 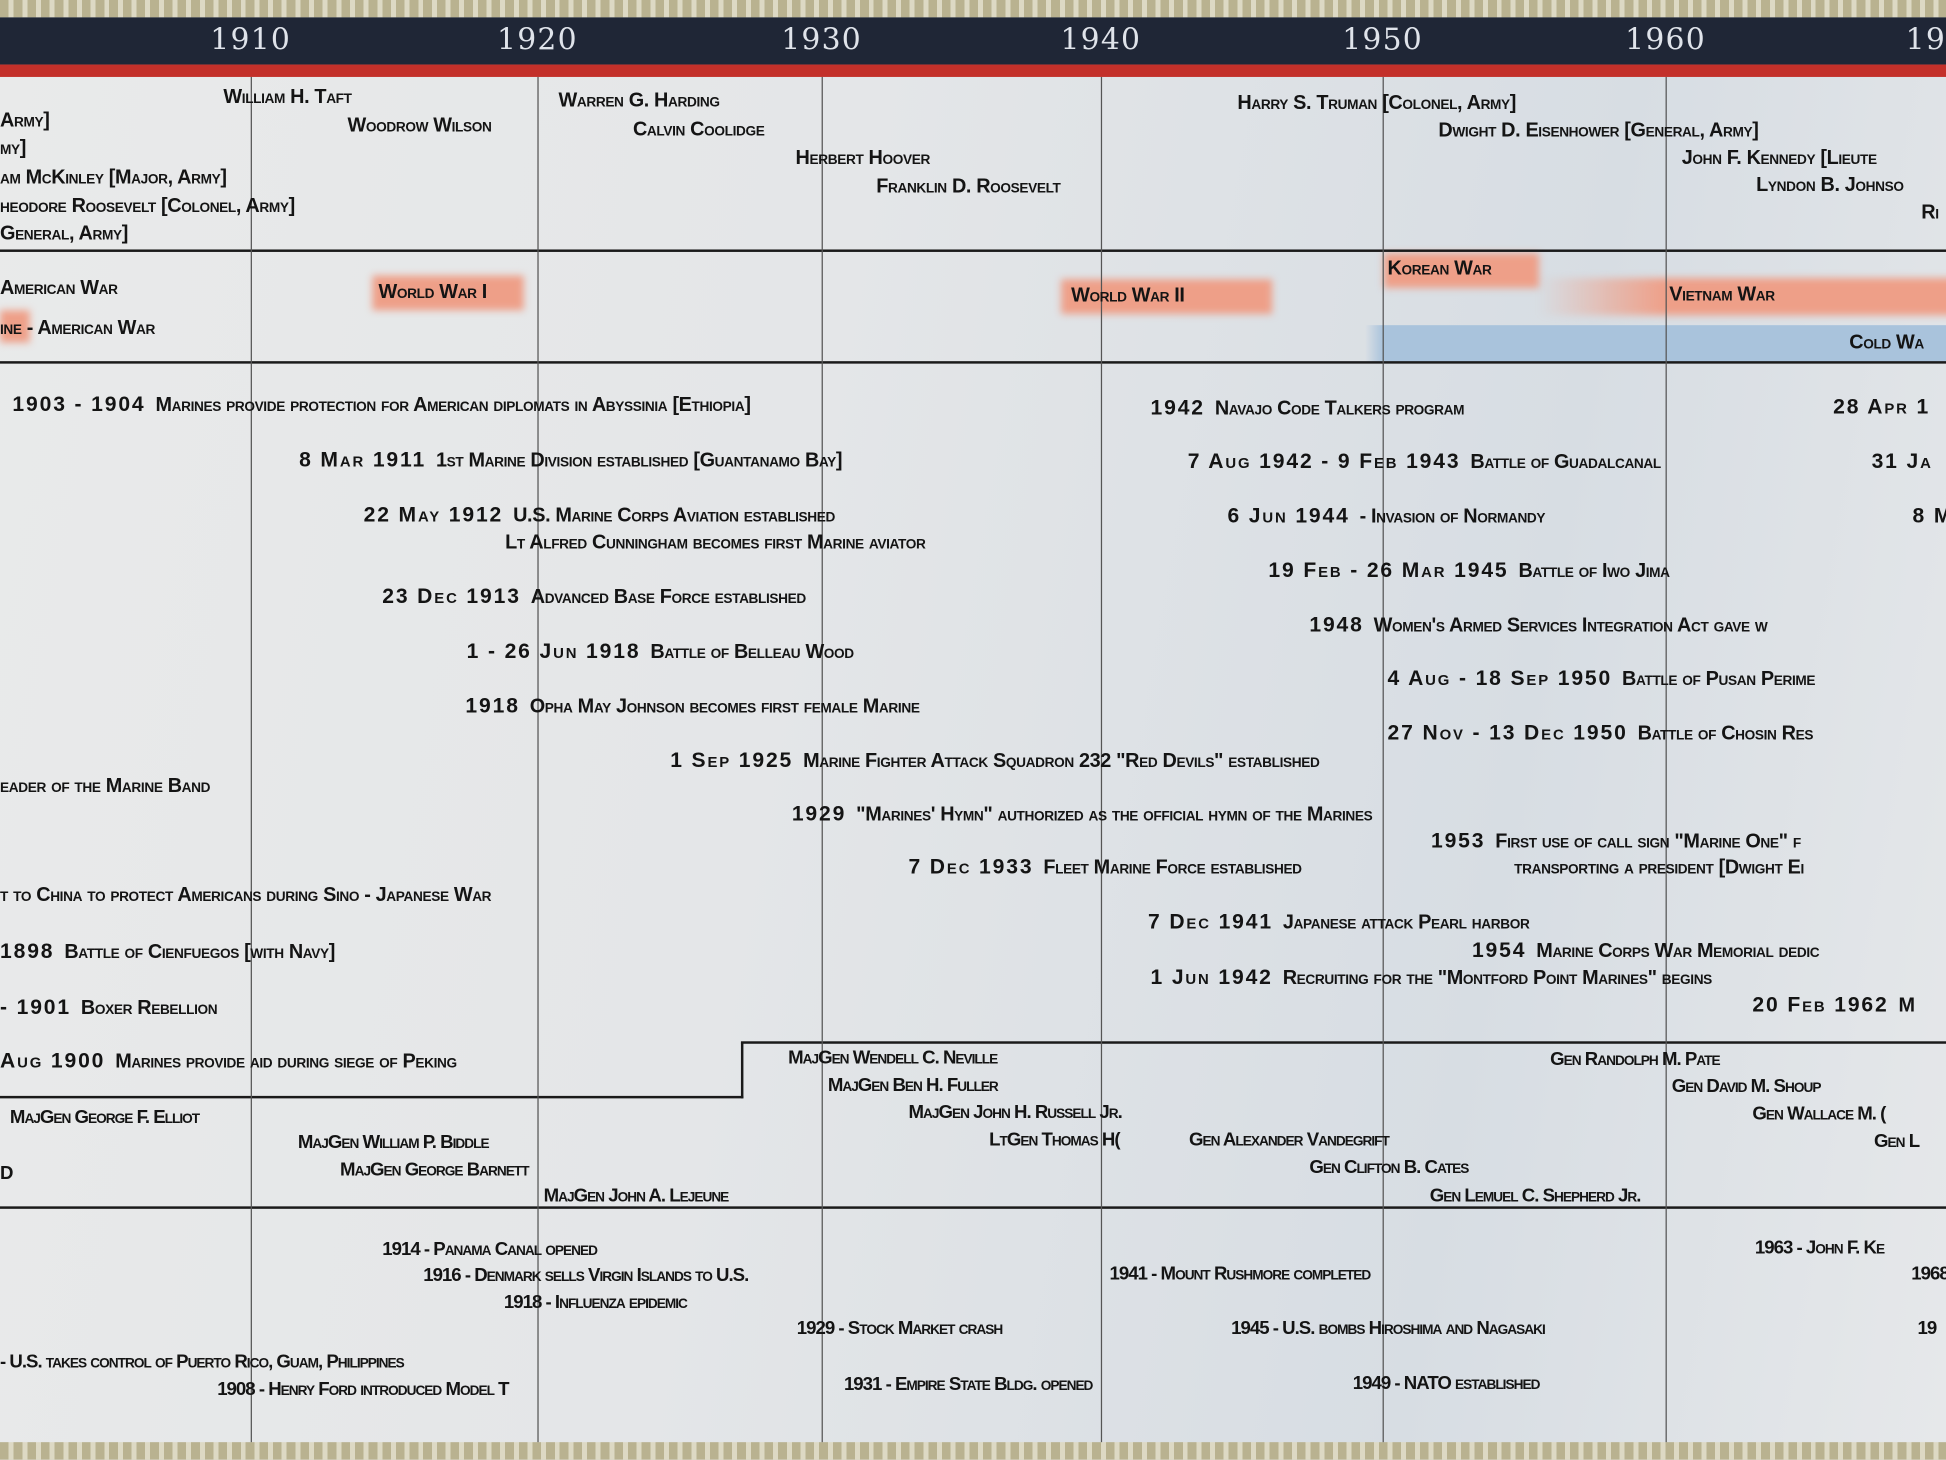 I want to click on event-date: 1953, so click(x=1458, y=841).